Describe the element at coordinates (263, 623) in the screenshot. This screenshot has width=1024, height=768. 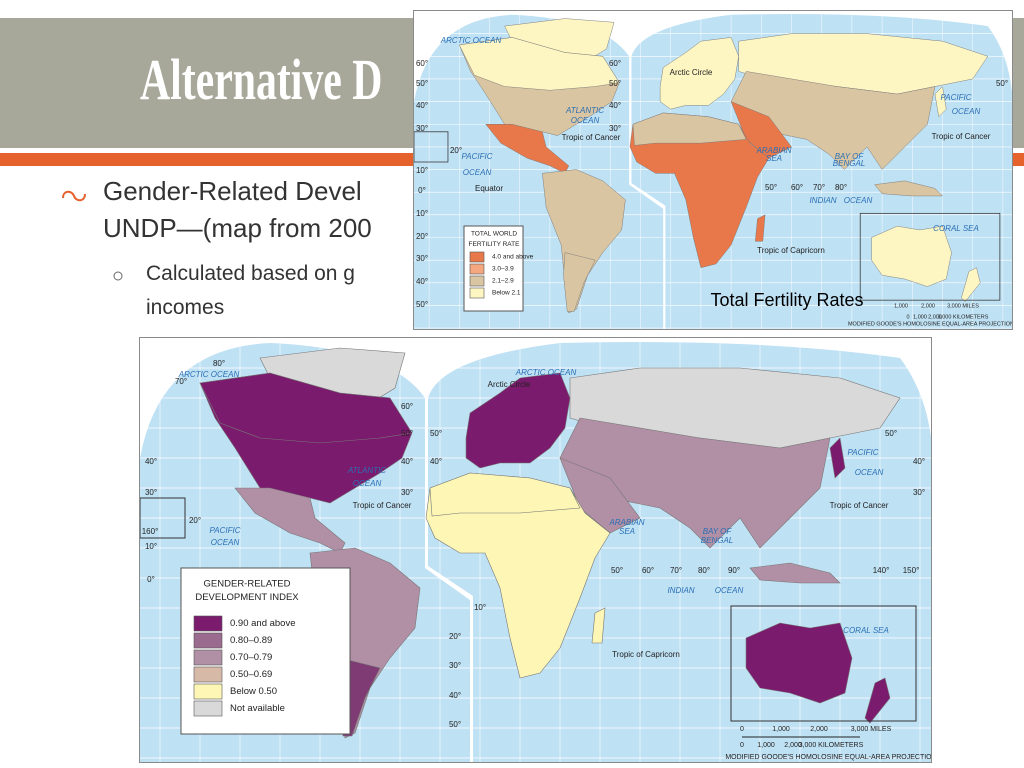
I see `legend-label: 0.90 and above` at that location.